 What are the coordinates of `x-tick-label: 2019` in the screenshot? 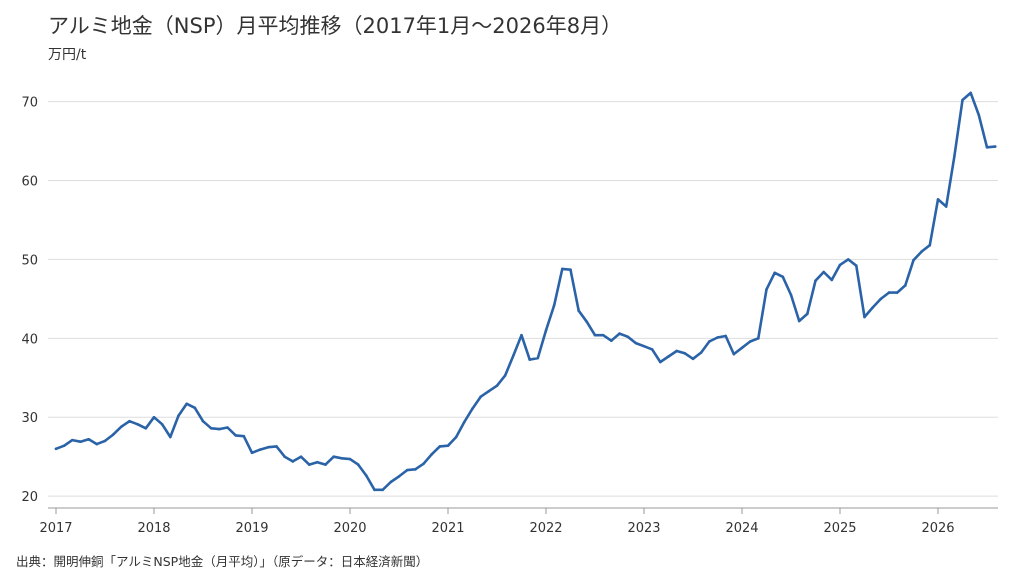 It's located at (251, 528).